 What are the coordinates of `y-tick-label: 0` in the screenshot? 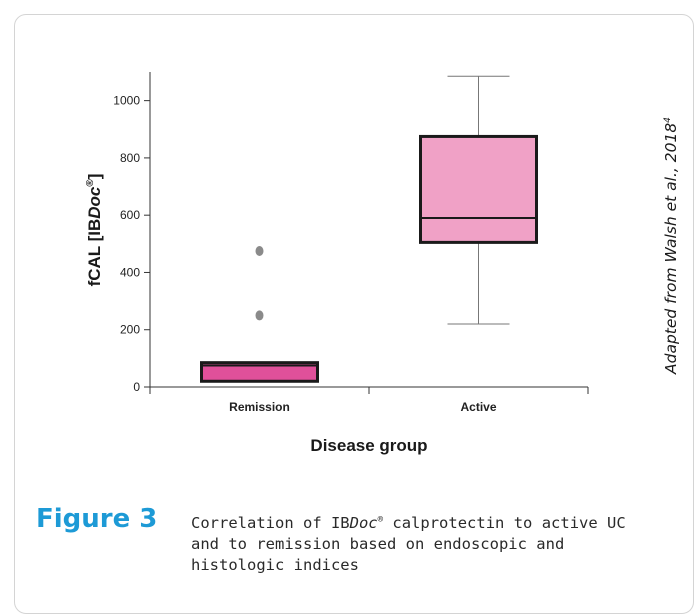 It's located at (136, 387).